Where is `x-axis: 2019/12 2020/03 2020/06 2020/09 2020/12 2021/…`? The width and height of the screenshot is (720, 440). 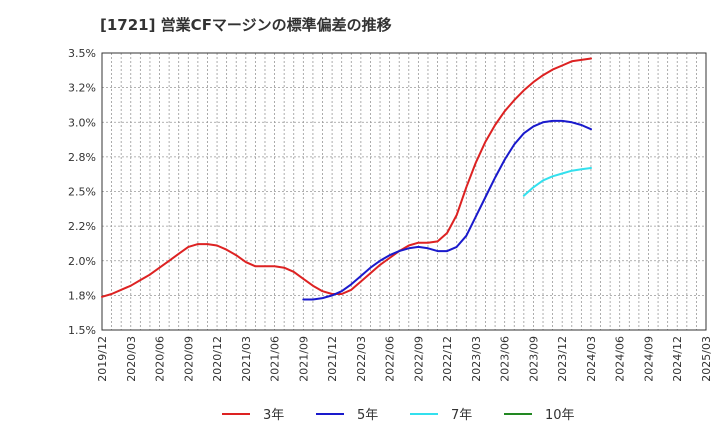
x-axis: 2019/12 2020/03 2020/06 2020/09 2020/12 2021/… is located at coordinates (404, 359).